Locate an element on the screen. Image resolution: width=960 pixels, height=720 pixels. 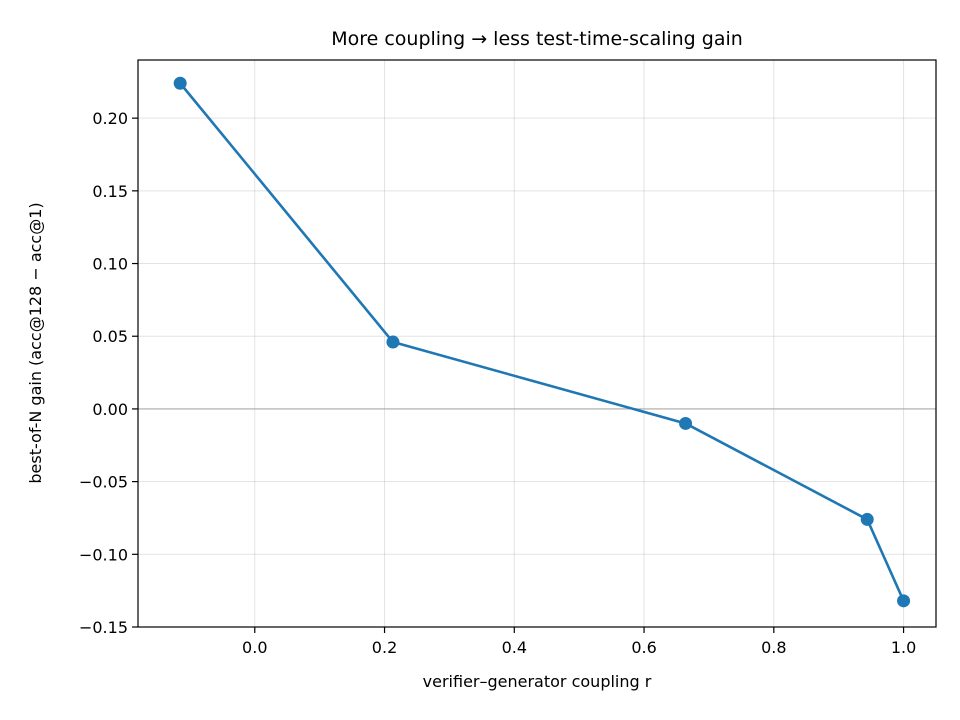
x-tick-label: 0.4 is located at coordinates (514, 647).